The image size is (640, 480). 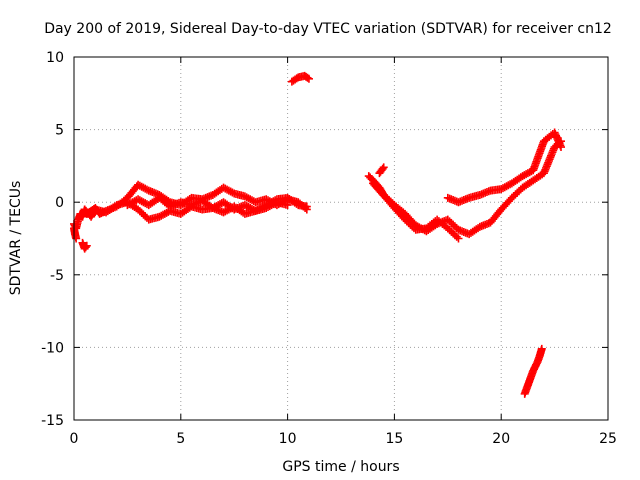 I want to click on x-axis-label: GPS time / hours, so click(x=340, y=467).